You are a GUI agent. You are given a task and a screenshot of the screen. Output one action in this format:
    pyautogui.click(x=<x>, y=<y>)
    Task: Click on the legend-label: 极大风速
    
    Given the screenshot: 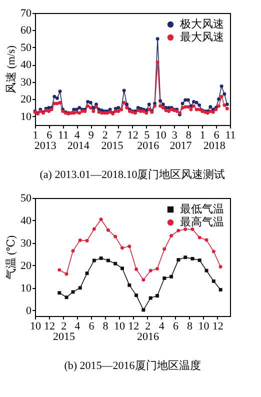 What is the action you would take?
    pyautogui.click(x=201, y=24)
    